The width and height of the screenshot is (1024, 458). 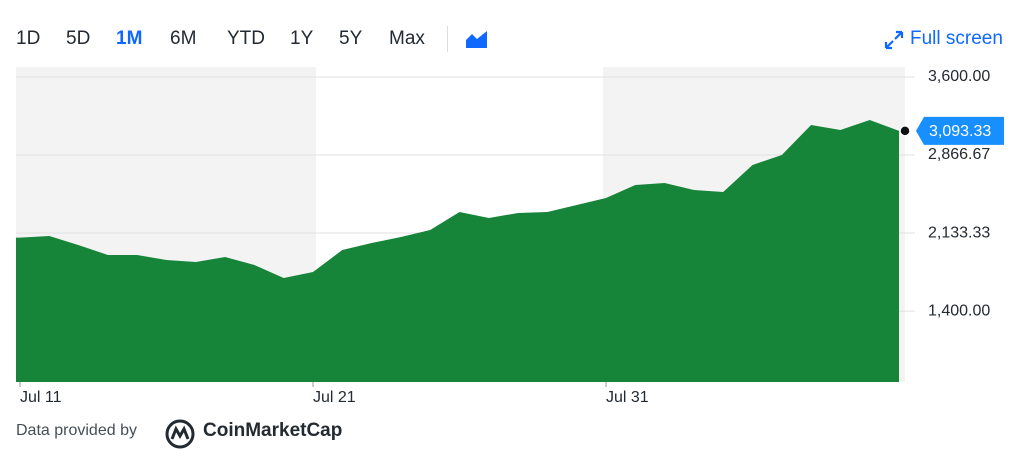 I want to click on fullscreen-icon, so click(x=894, y=40).